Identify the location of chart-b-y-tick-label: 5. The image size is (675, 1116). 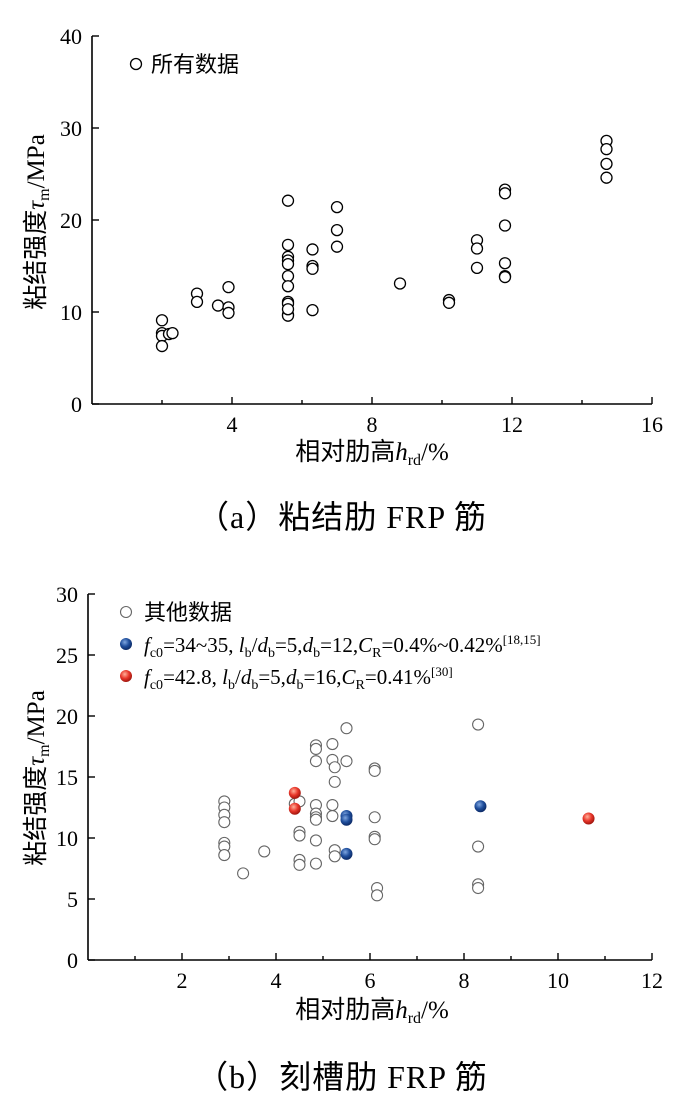
(72, 899).